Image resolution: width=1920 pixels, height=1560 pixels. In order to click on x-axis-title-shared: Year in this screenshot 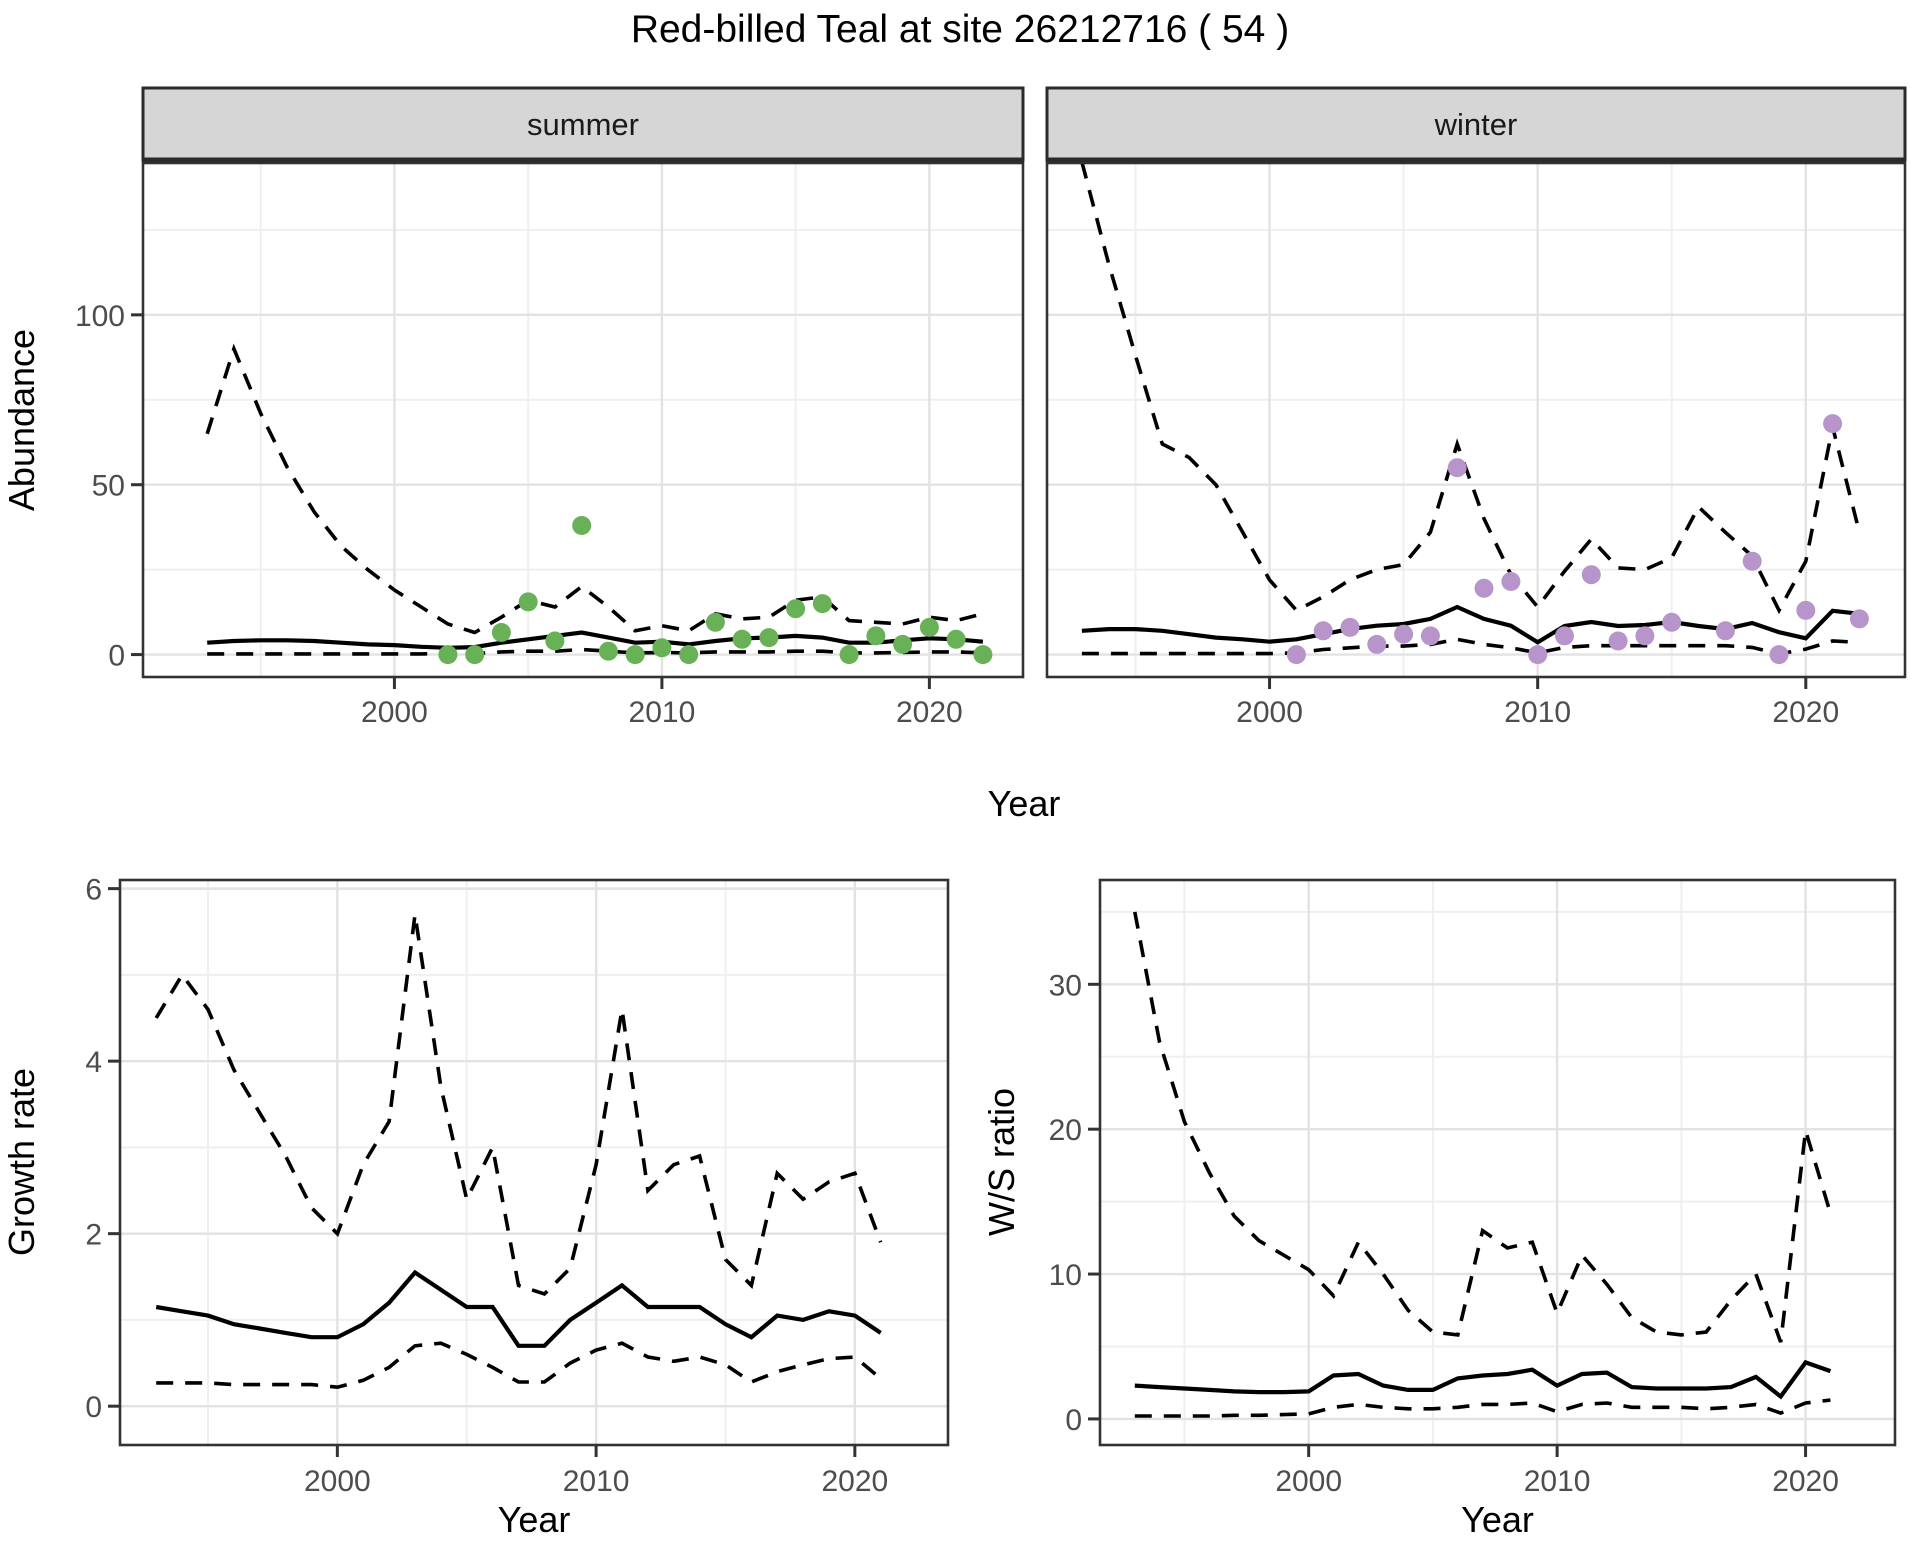, I will do `click(1024, 803)`.